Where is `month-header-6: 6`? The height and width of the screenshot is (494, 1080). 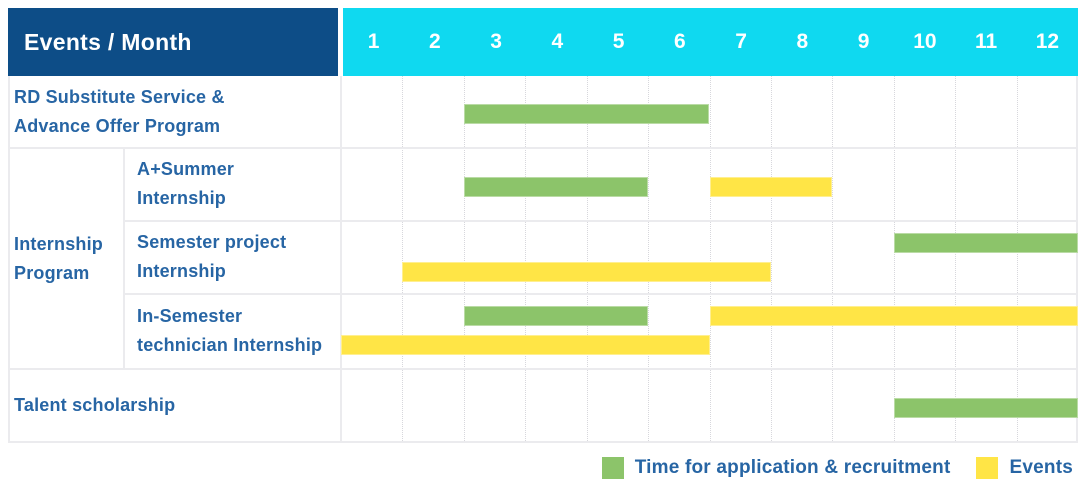
month-header-6: 6 is located at coordinates (680, 41).